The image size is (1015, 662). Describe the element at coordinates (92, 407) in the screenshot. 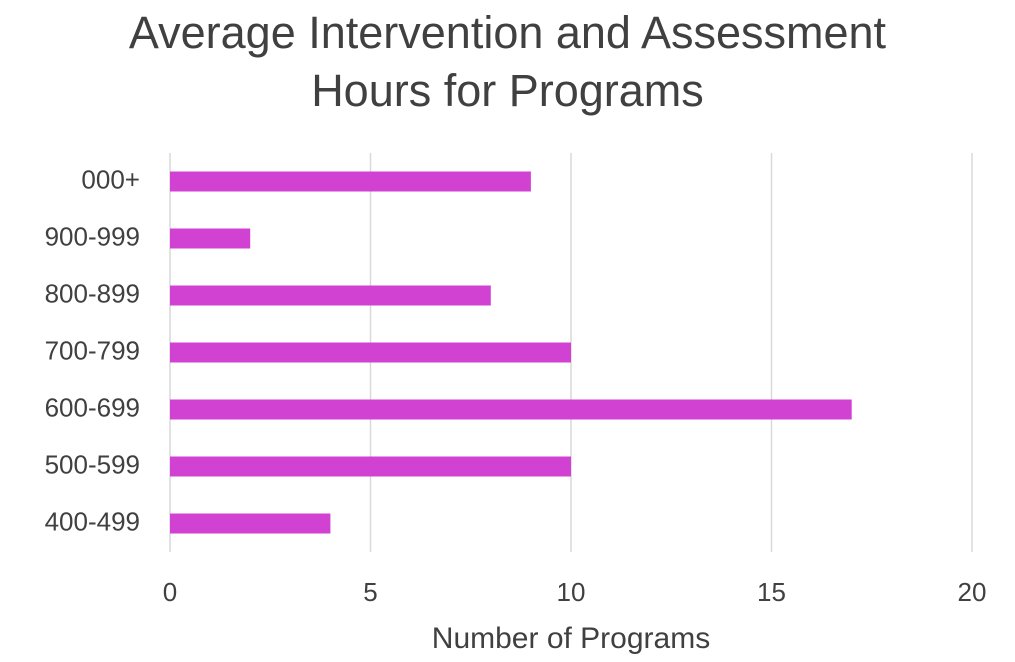

I see `y-tick-label: 600-699` at that location.